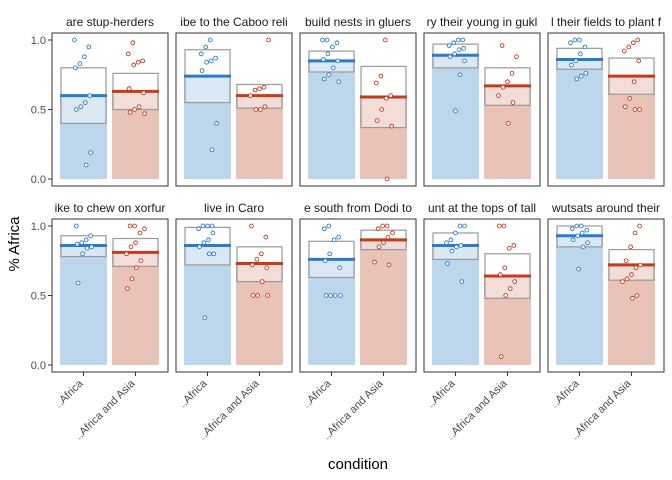 The width and height of the screenshot is (672, 480). I want to click on facet-title: wutsats around their, so click(605, 208).